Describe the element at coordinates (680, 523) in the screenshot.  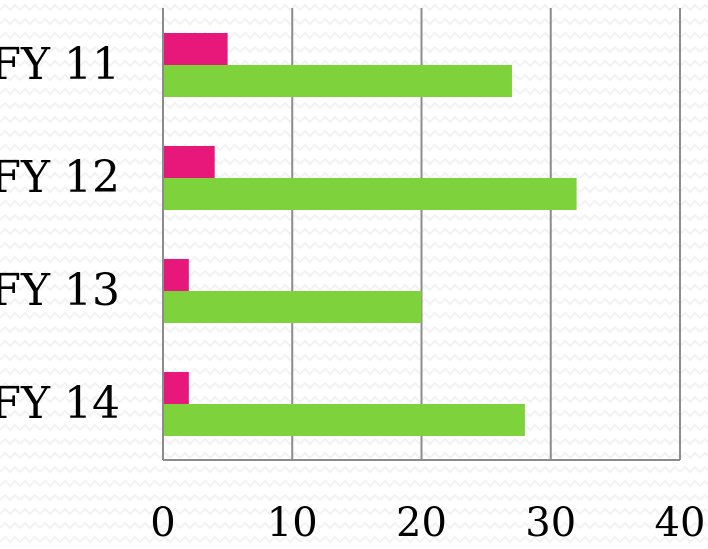
I see `x-tick-label: 40` at that location.